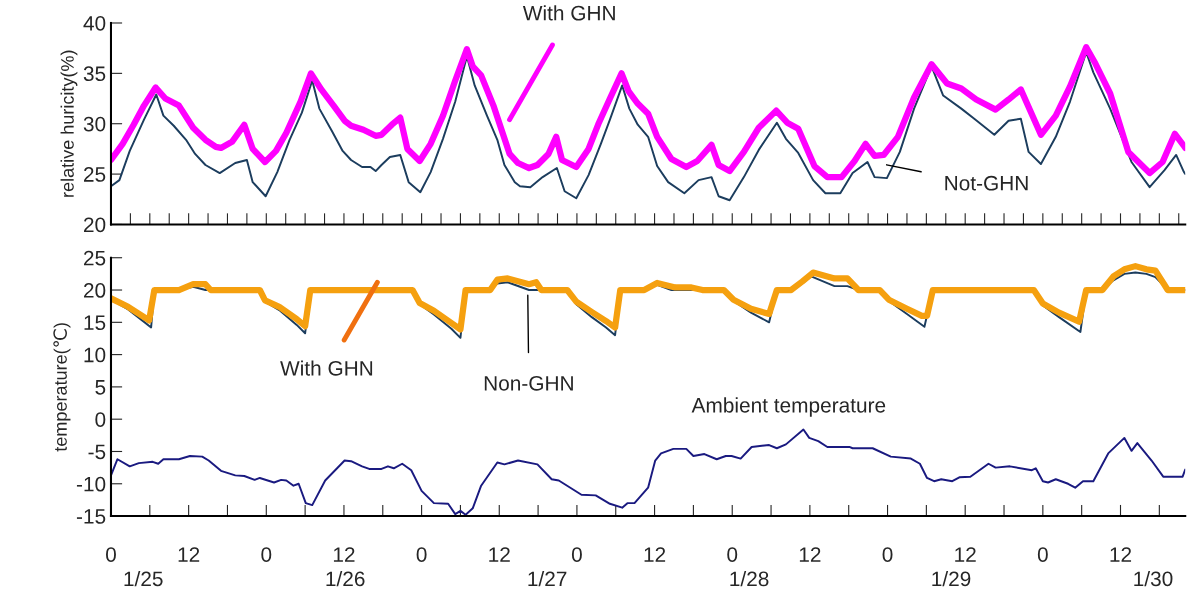 The image size is (1187, 605). Describe the element at coordinates (100, 387) in the screenshot. I see `y-tick-label: 5` at that location.